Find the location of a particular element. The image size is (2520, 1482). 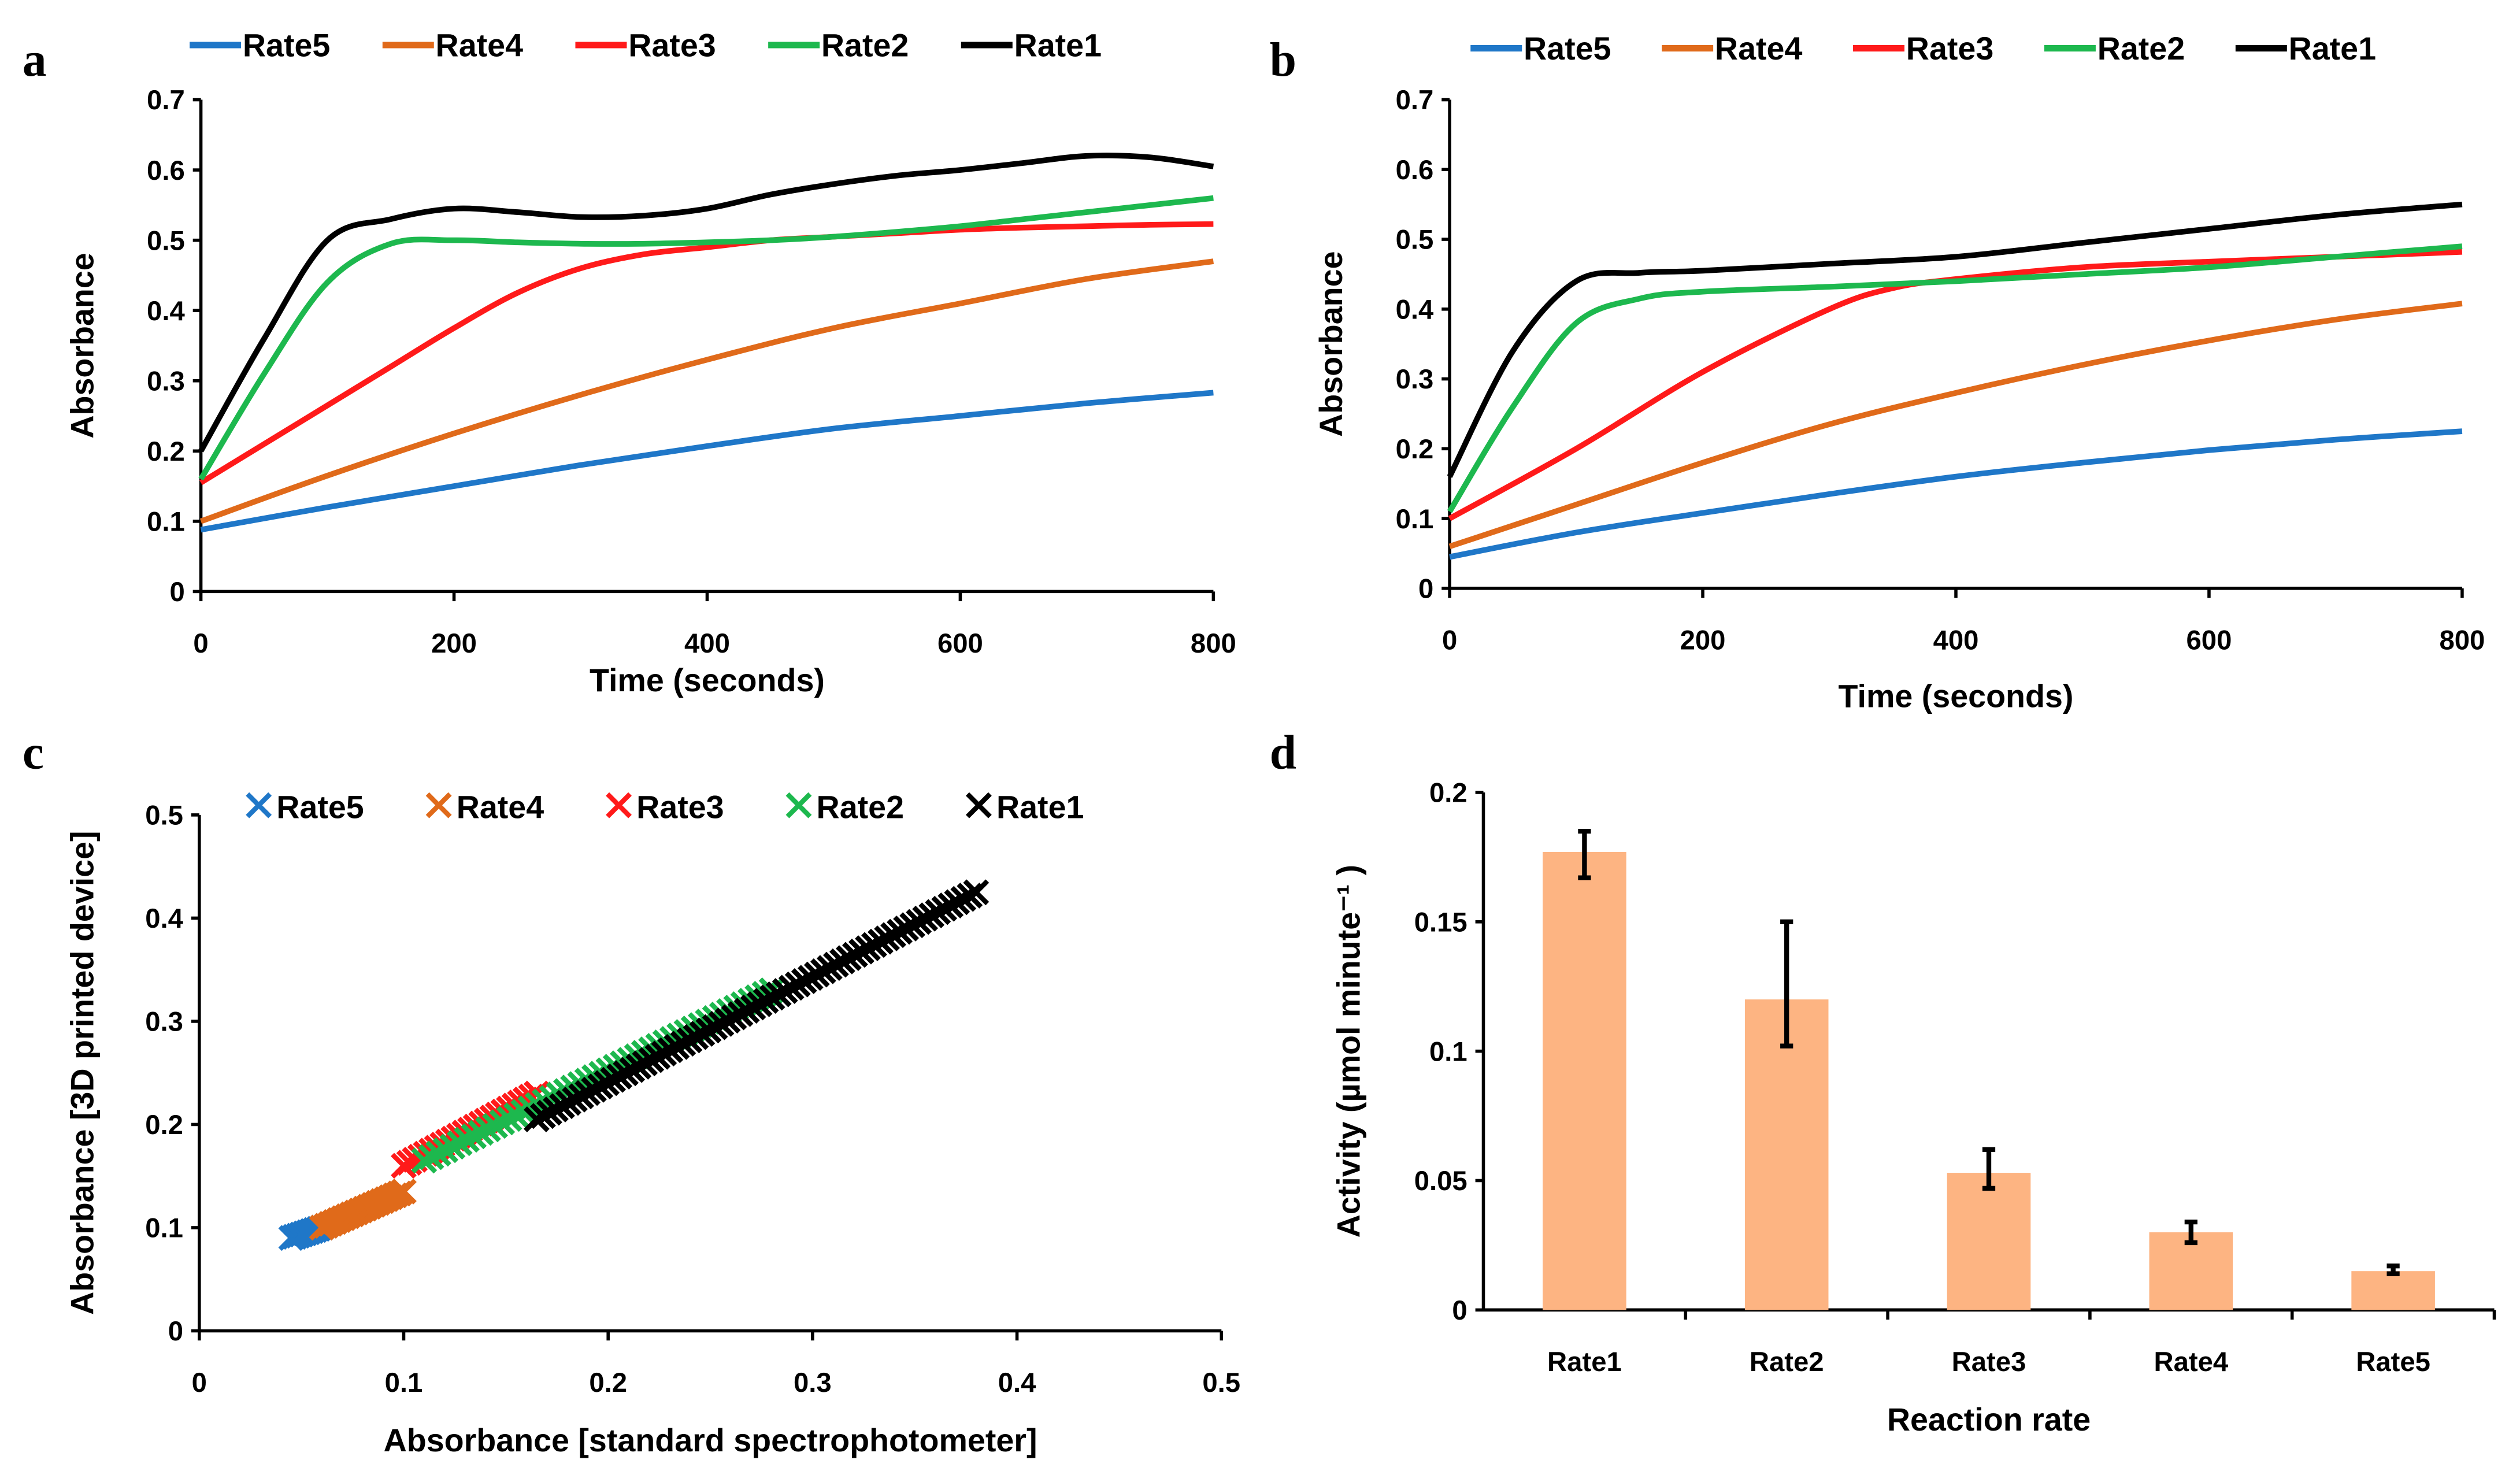

x-tick-label: 0.2 is located at coordinates (608, 1383).